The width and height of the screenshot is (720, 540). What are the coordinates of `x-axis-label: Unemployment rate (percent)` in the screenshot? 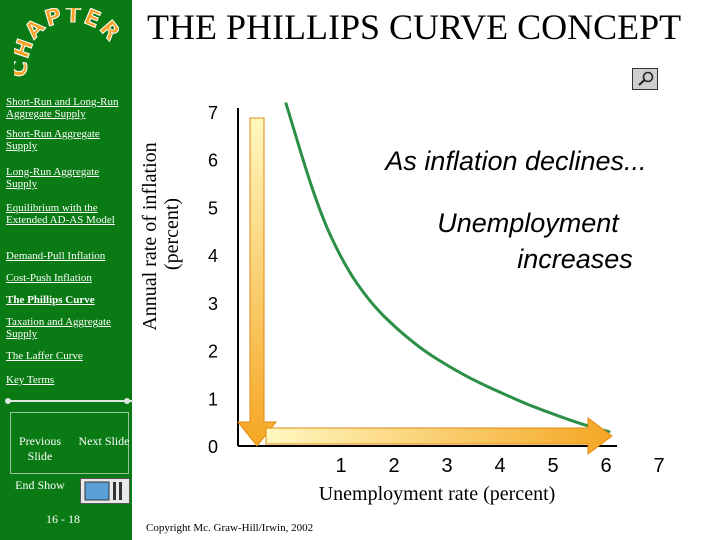 It's located at (437, 494).